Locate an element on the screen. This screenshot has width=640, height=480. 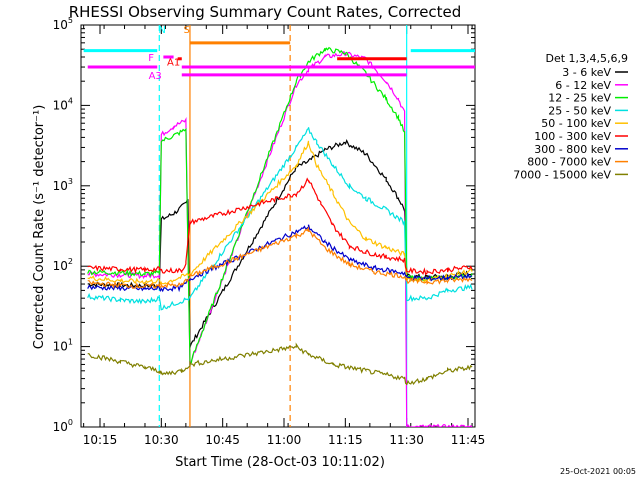
state-bar-label: F is located at coordinates (151, 58).